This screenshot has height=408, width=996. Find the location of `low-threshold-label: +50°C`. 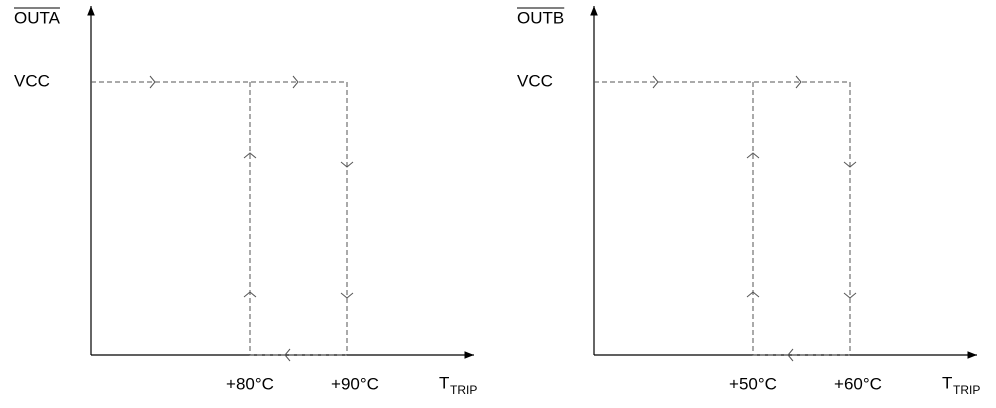

low-threshold-label: +50°C is located at coordinates (753, 383).